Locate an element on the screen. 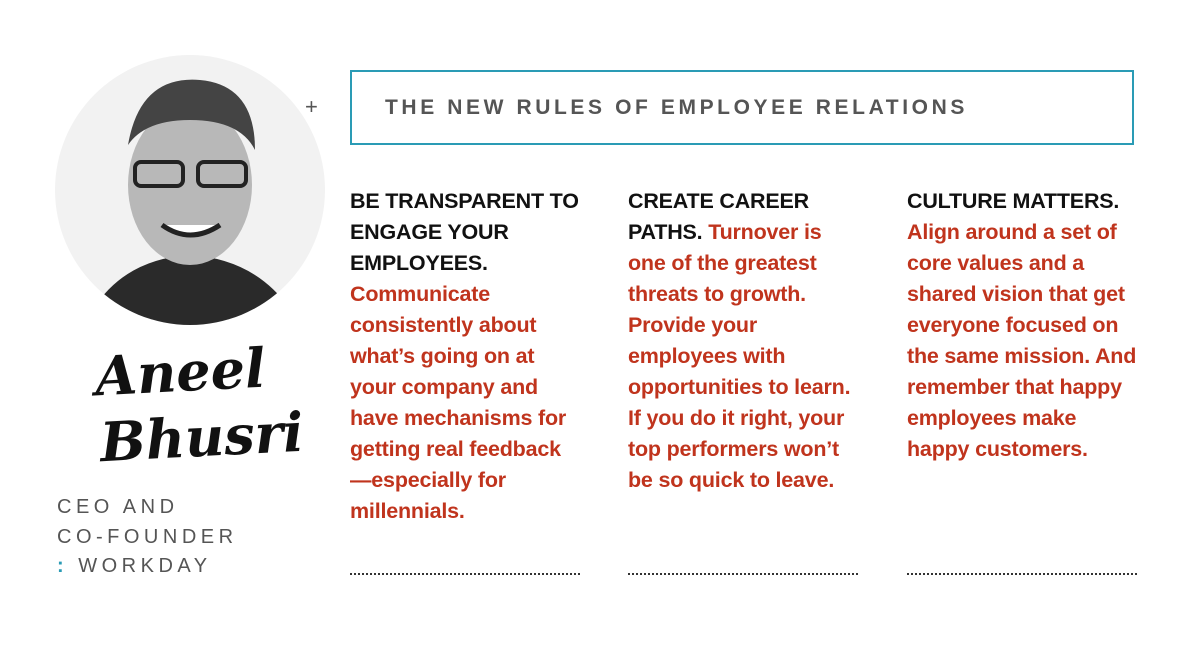 The image size is (1200, 649). role-line: CO-FOUNDER is located at coordinates (147, 537).